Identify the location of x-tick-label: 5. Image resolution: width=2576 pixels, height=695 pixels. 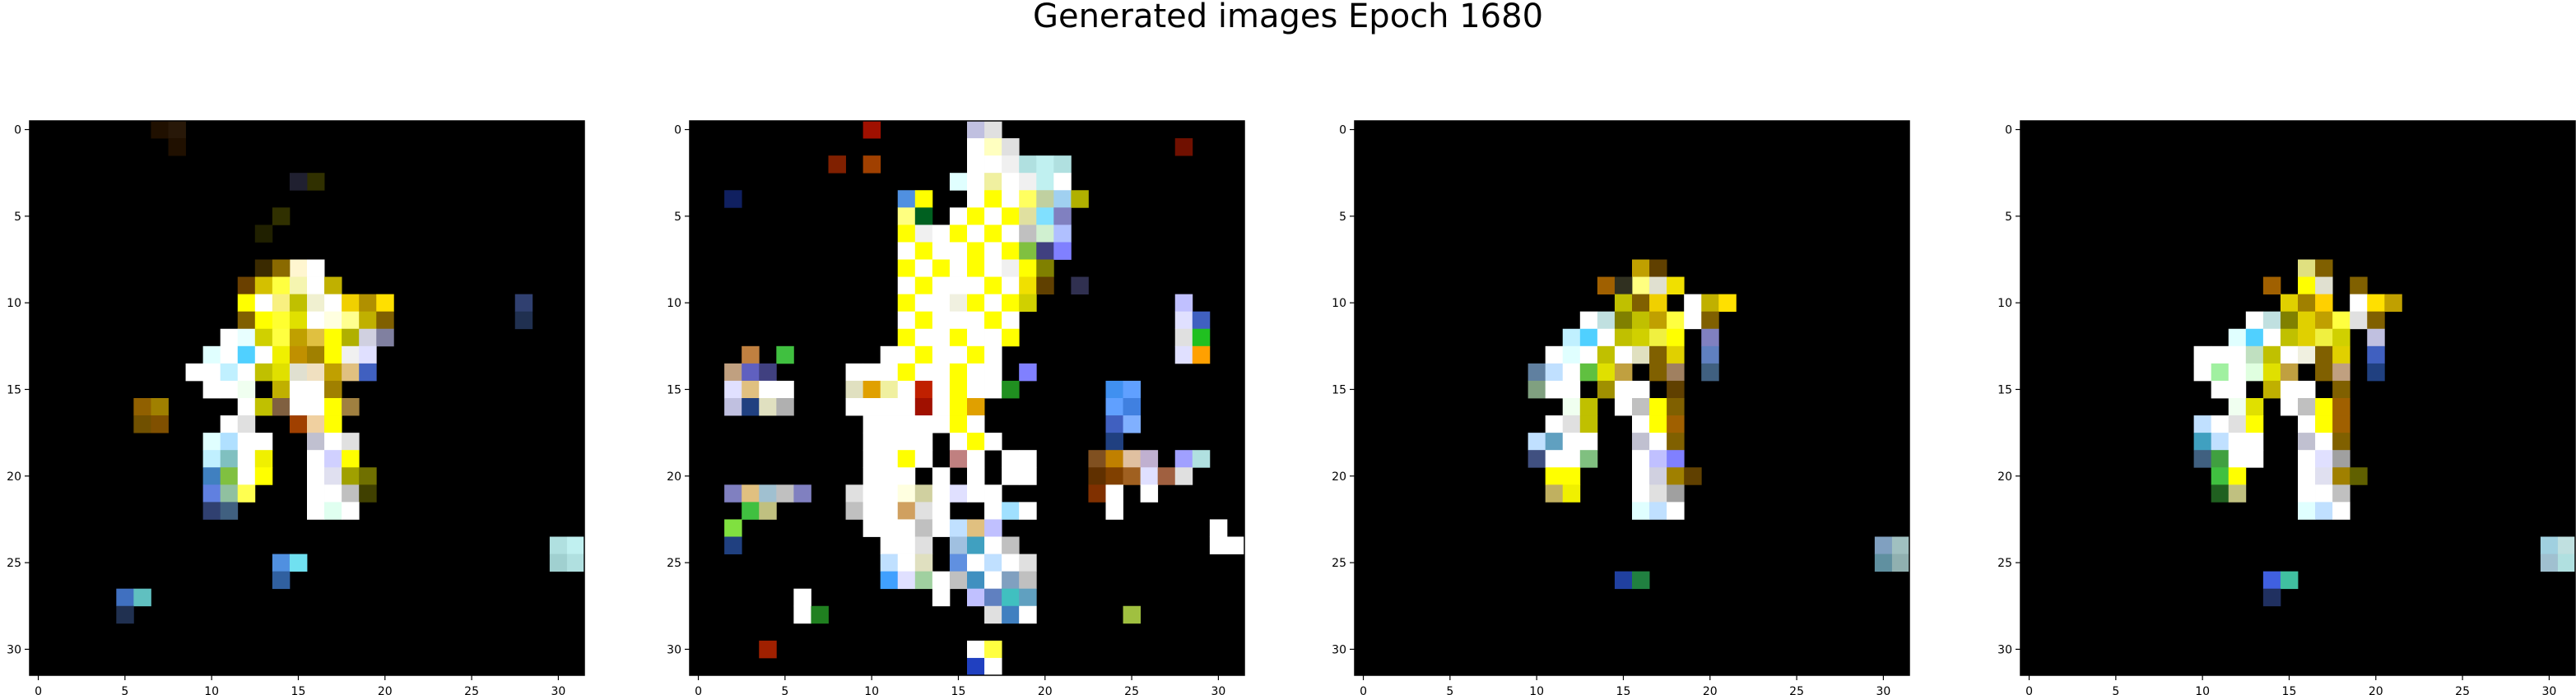
(784, 690).